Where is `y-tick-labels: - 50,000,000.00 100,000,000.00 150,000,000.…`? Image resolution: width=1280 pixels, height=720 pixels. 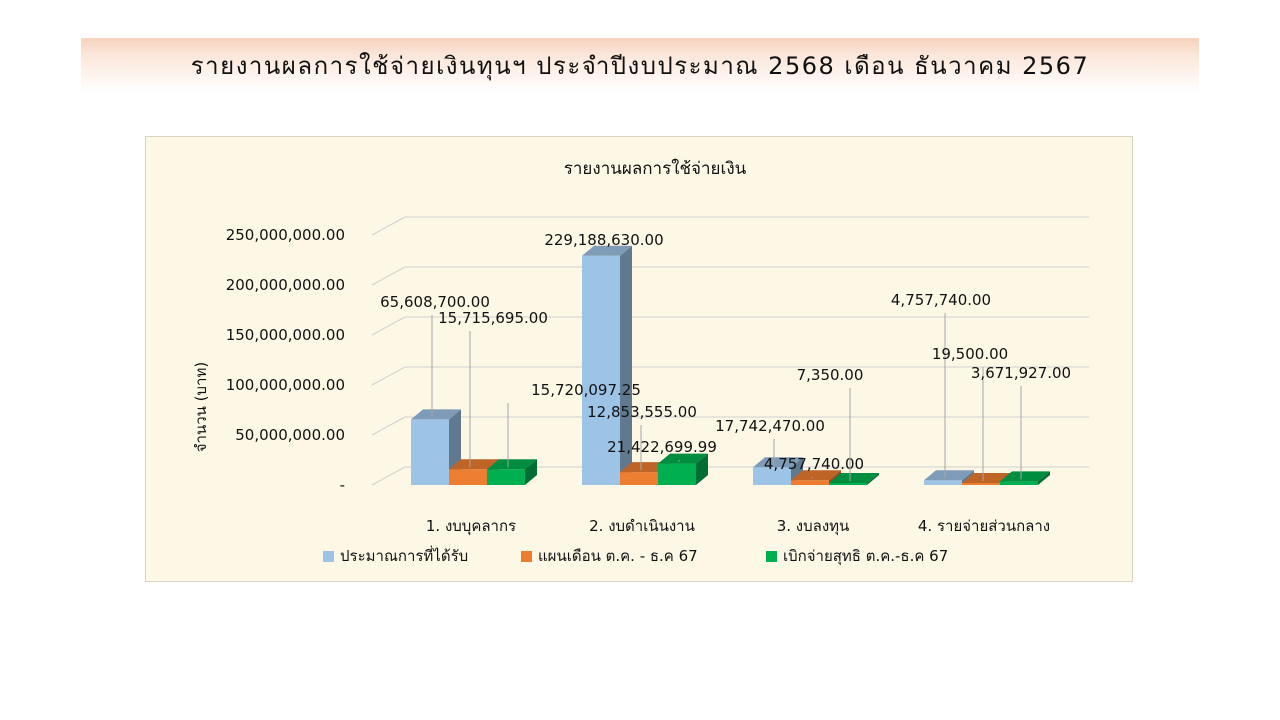
y-tick-labels: - 50,000,000.00 100,000,000.00 150,000,000.… is located at coordinates (285, 360).